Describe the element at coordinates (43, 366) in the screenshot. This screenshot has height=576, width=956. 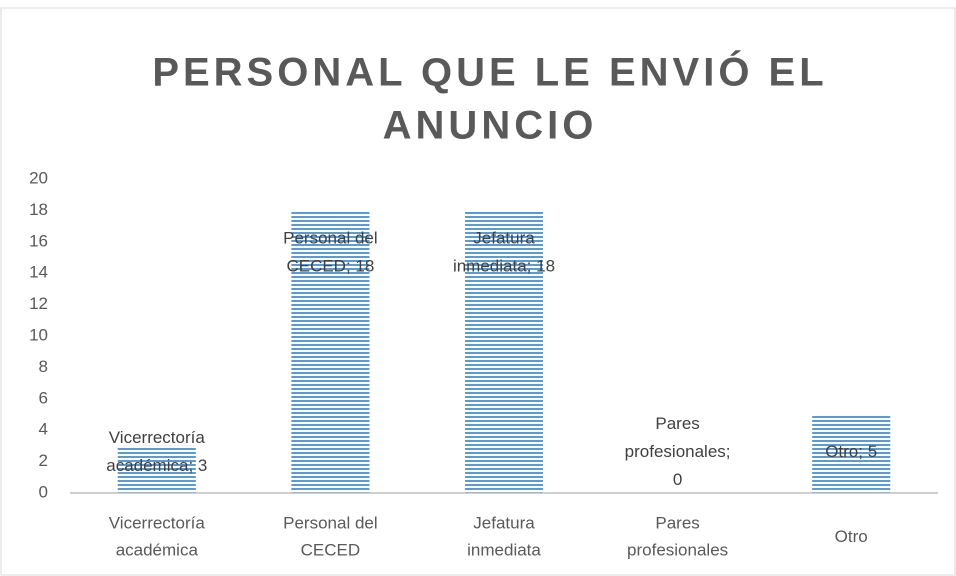
I see `y-tick-label: 8` at that location.